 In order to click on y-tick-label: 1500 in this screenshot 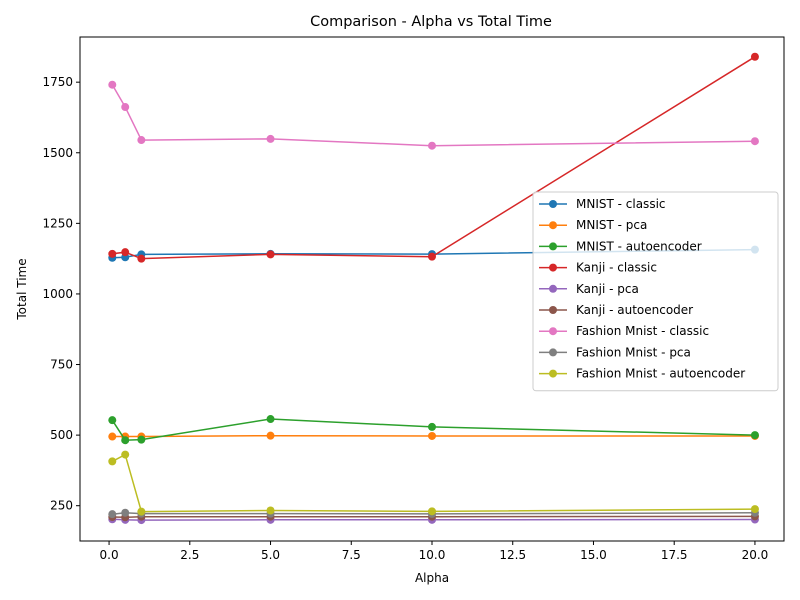, I will do `click(57, 153)`.